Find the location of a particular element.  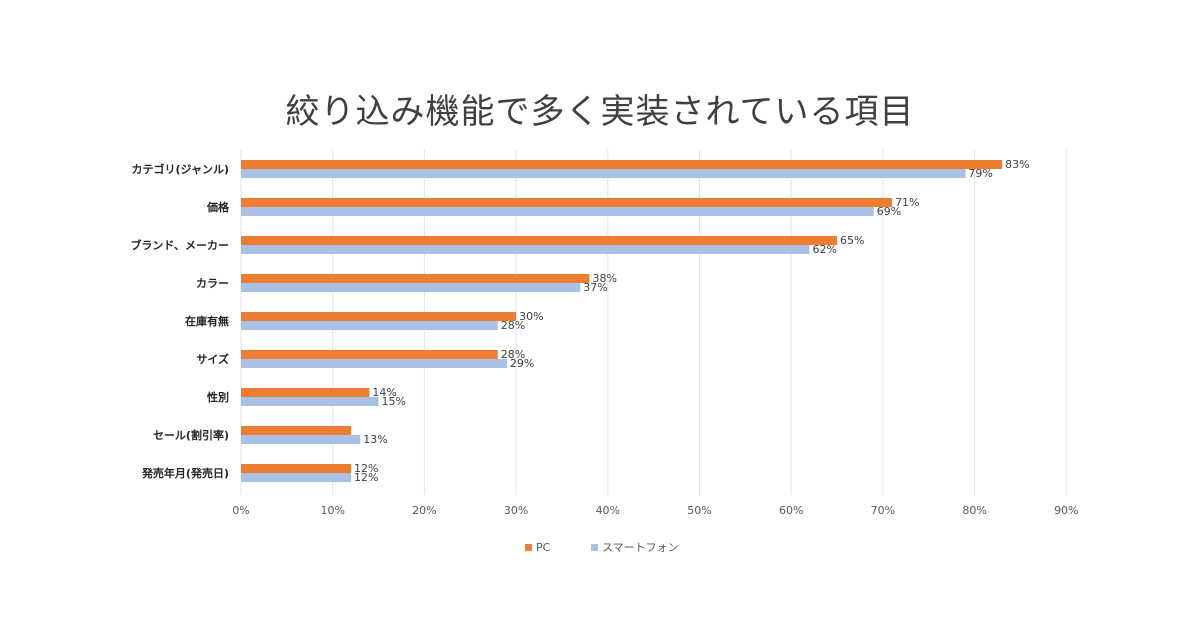

smartphone-data-label: 13% is located at coordinates (375, 439).